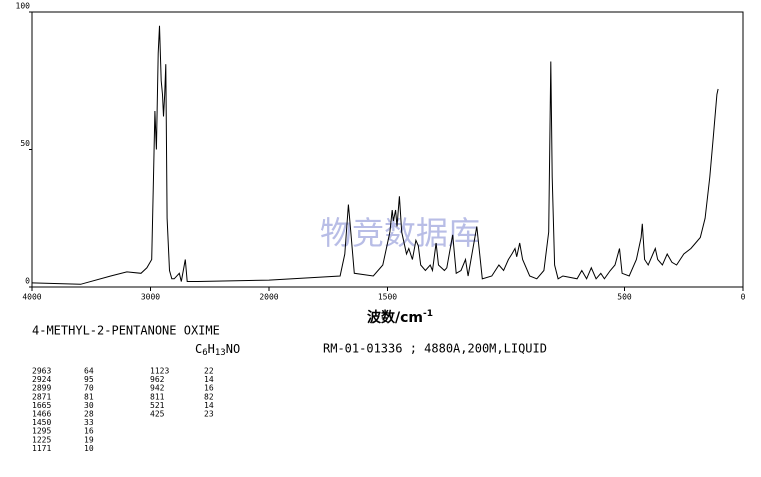 The height and width of the screenshot is (477, 761). What do you see at coordinates (89, 396) in the screenshot?
I see `peak-intensity: 81` at bounding box center [89, 396].